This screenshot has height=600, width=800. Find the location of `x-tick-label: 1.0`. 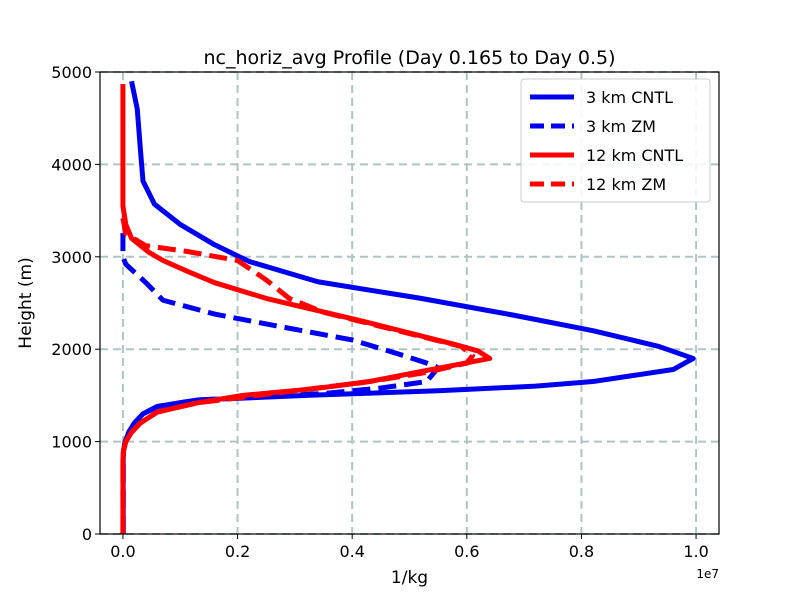

x-tick-label: 1.0 is located at coordinates (695, 551).